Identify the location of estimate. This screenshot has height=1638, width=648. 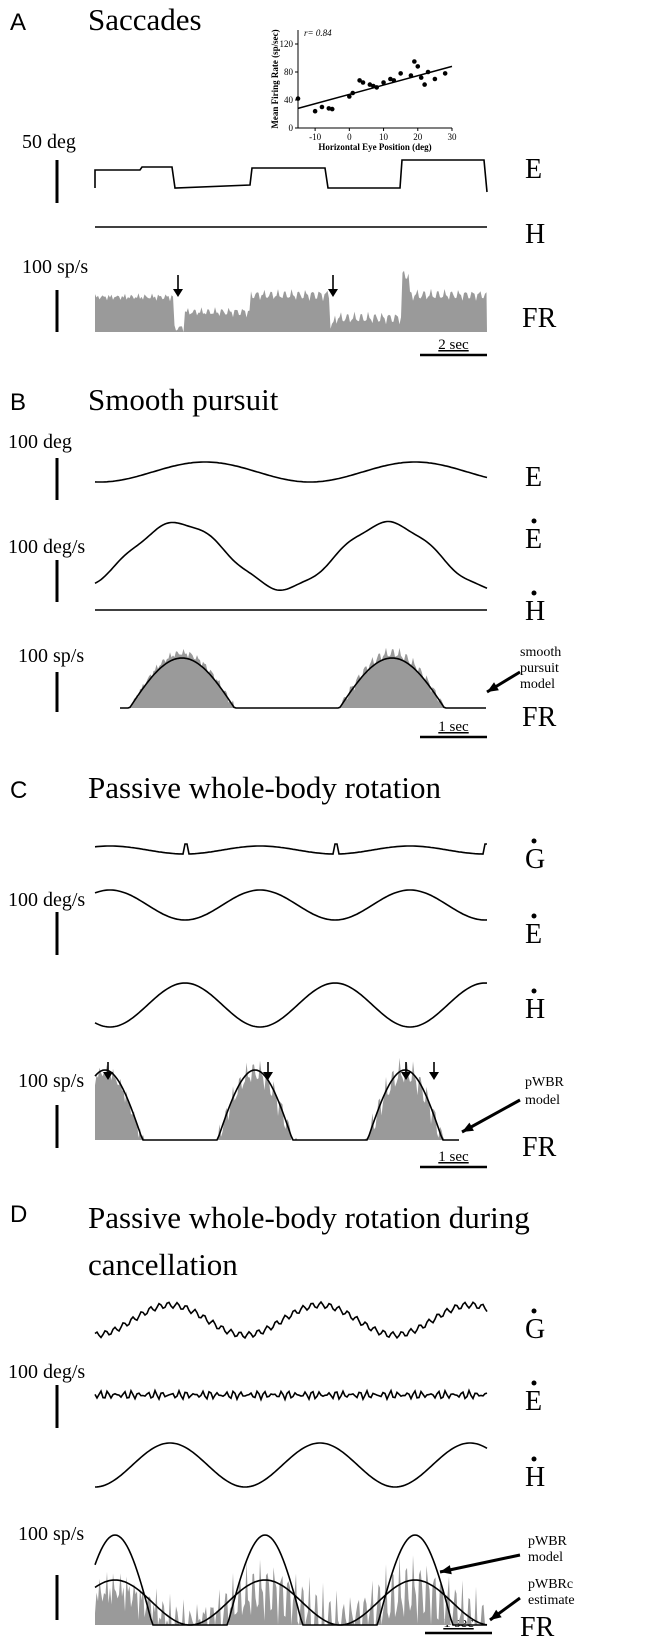
(291, 1602).